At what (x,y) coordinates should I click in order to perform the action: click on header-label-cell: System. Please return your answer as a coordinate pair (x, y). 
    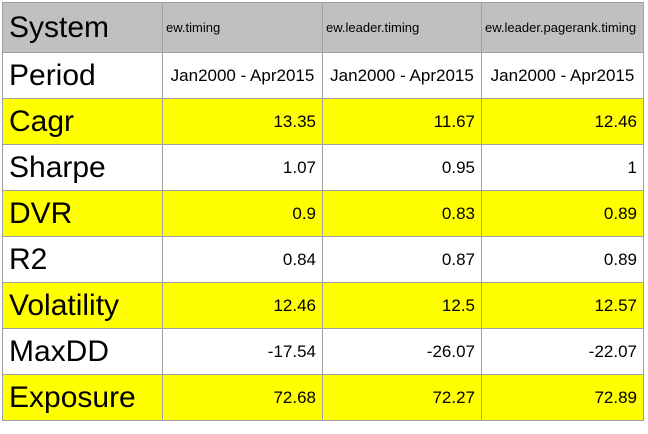
    Looking at the image, I should click on (82, 27).